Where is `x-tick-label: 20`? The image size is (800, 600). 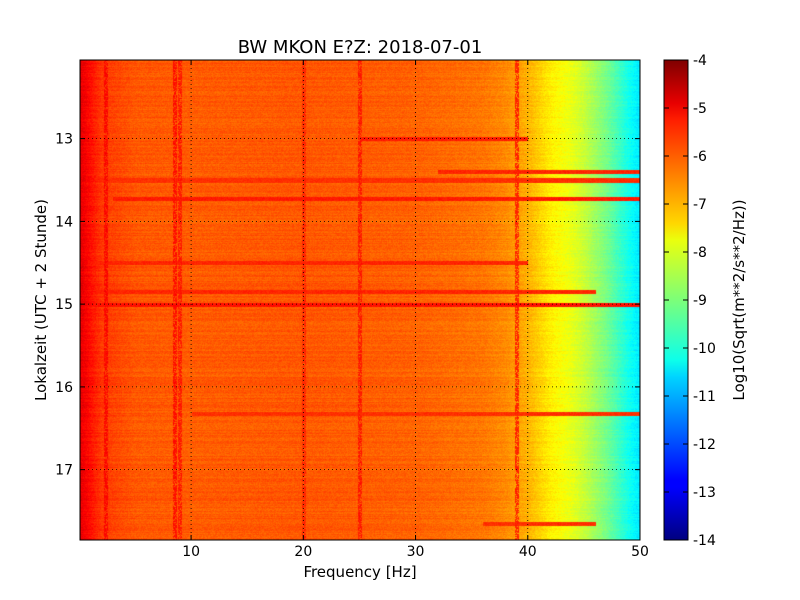 x-tick-label: 20 is located at coordinates (303, 552).